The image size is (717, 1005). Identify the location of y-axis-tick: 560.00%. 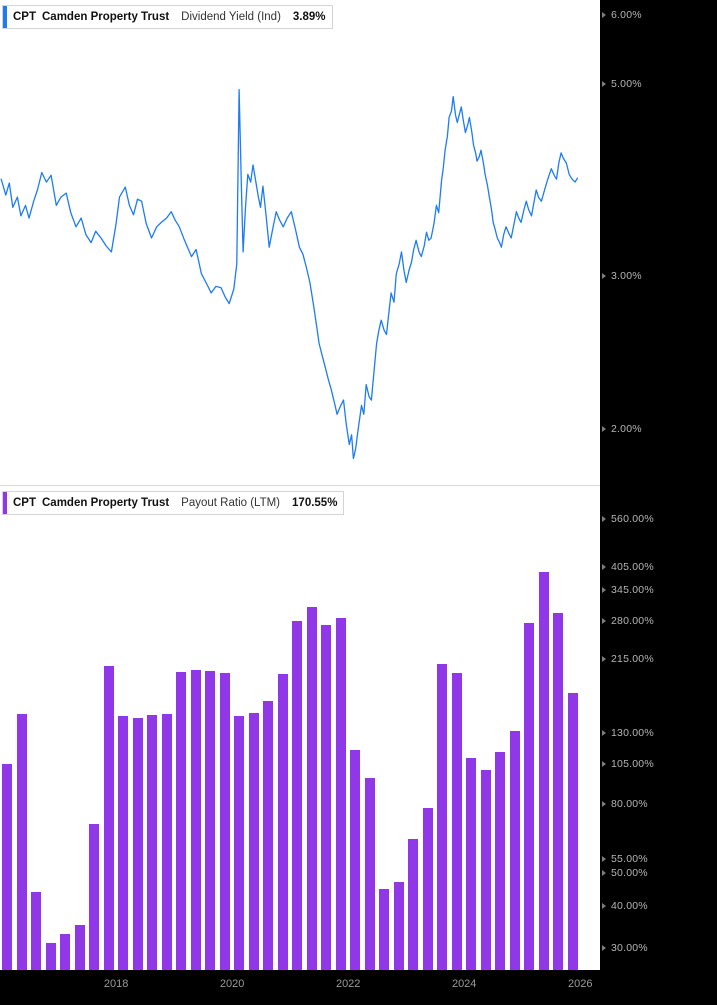
(627, 519).